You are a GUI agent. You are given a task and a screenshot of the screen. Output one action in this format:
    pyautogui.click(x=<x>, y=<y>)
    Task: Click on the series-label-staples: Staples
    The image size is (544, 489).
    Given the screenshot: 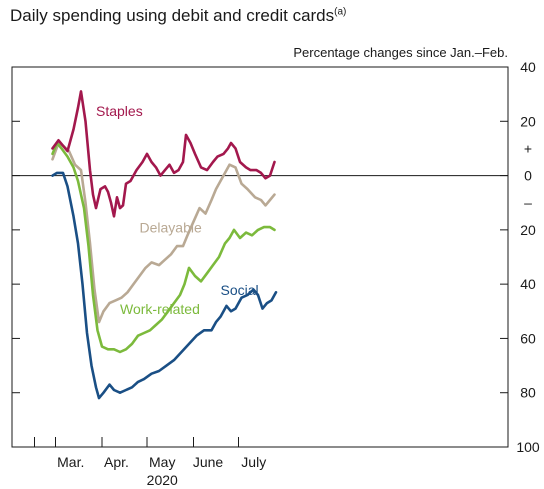 What is the action you would take?
    pyautogui.click(x=119, y=111)
    